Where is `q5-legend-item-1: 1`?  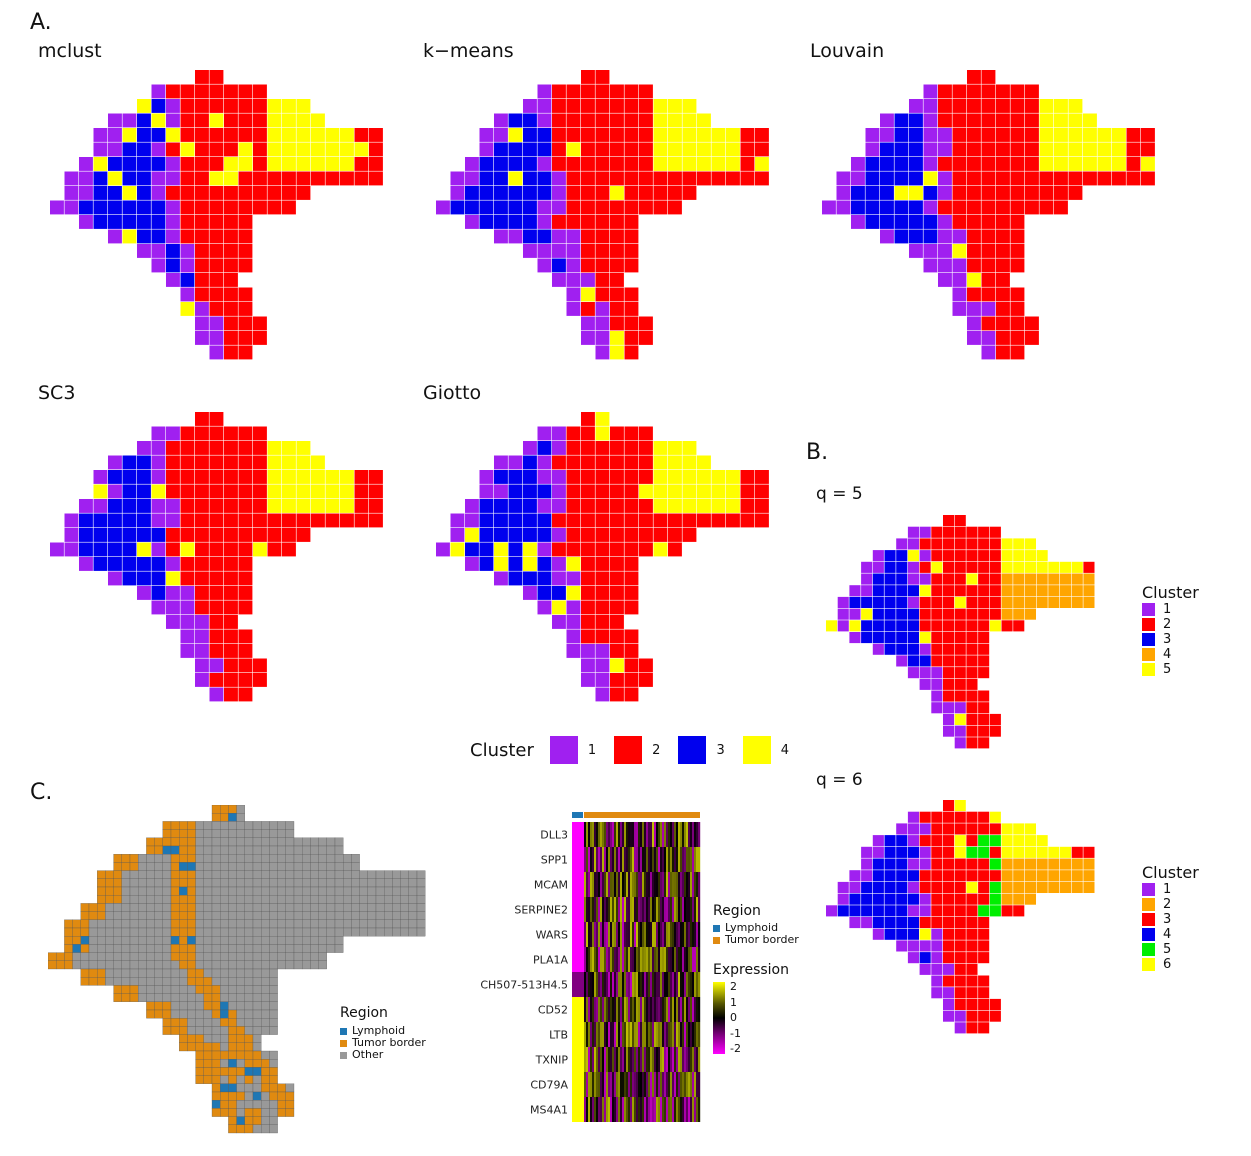 q5-legend-item-1: 1 is located at coordinates (1170, 609).